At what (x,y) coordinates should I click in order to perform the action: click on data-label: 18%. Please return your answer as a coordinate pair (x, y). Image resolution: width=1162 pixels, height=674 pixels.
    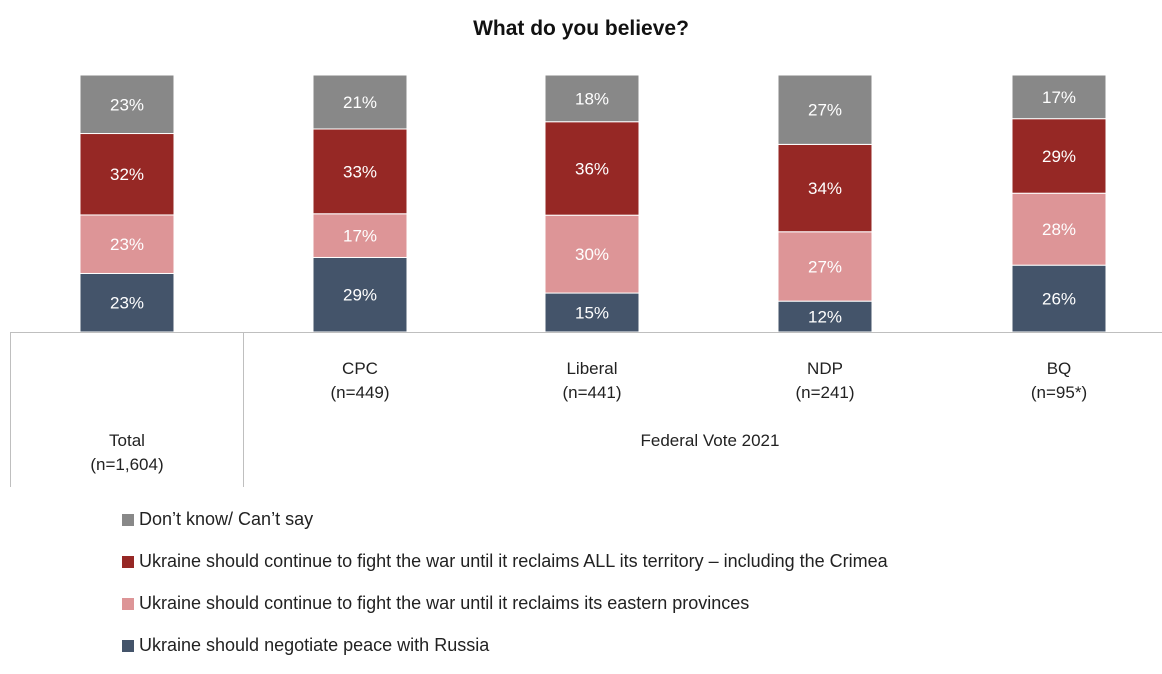
    Looking at the image, I should click on (592, 98).